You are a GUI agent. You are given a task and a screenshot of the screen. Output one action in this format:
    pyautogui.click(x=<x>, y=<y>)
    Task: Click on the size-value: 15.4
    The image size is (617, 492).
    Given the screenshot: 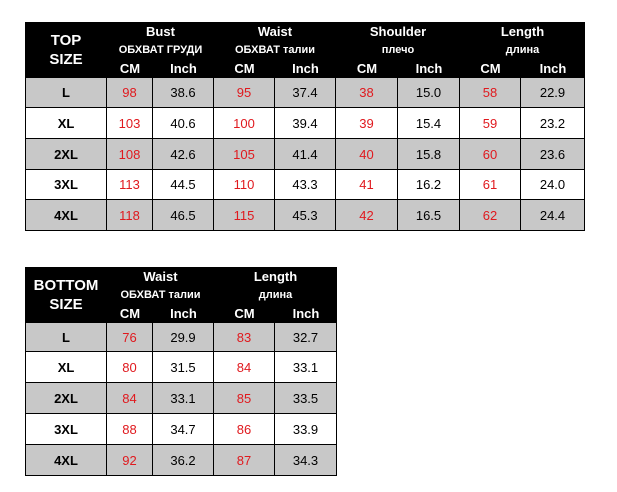 What is the action you would take?
    pyautogui.click(x=429, y=123)
    